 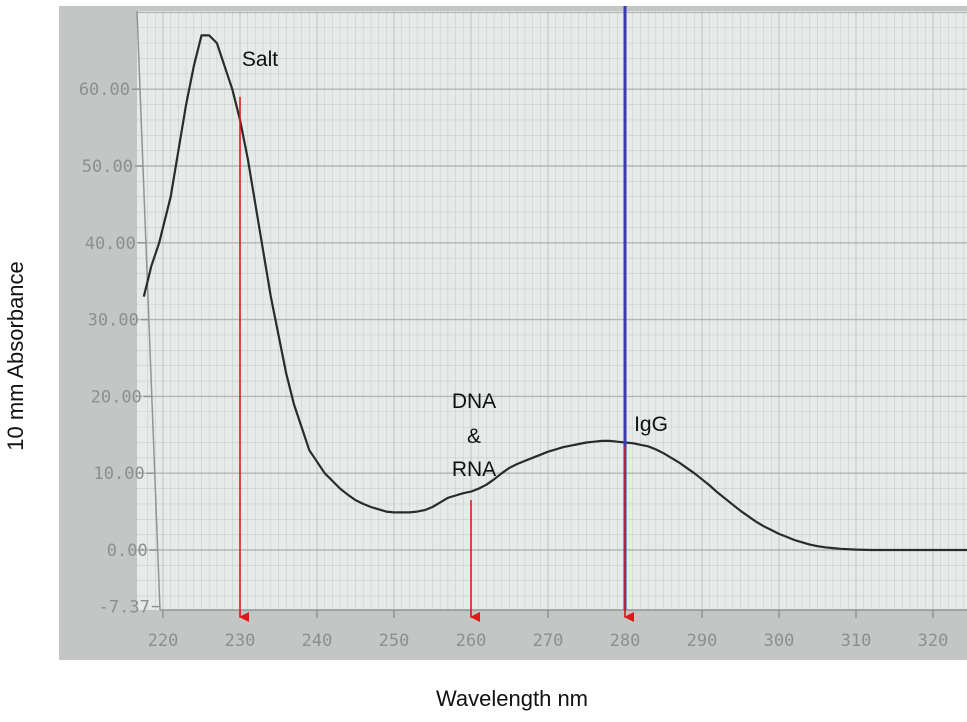 I want to click on y-axis-title: 10 mm Absorbance, so click(x=15, y=356).